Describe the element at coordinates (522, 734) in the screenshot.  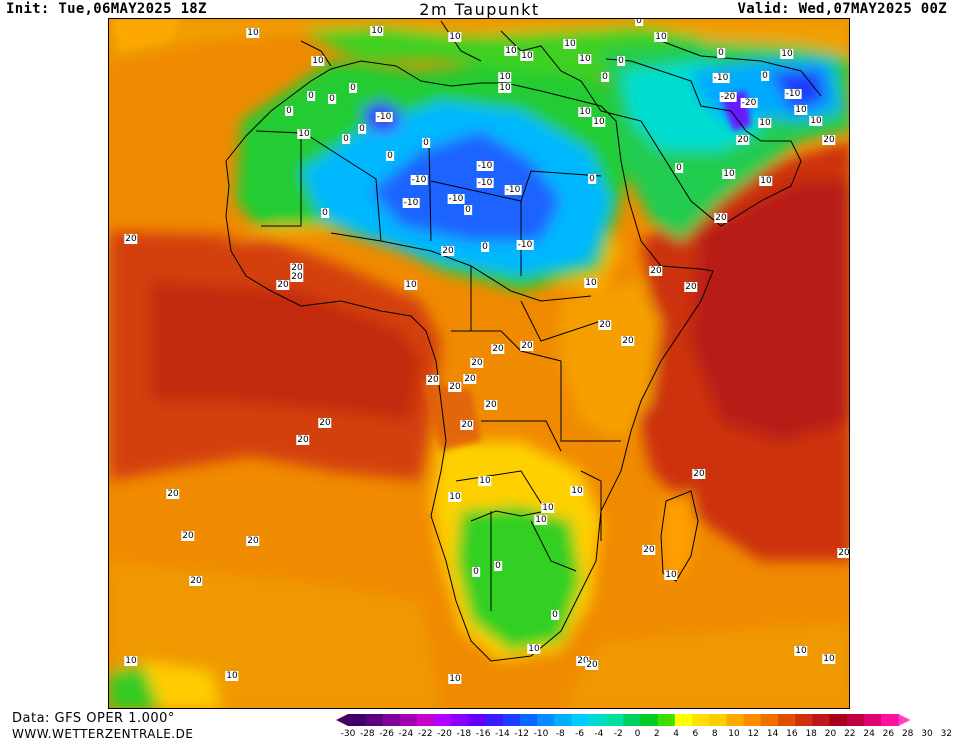
I see `colorbar-tick-label: -12` at that location.